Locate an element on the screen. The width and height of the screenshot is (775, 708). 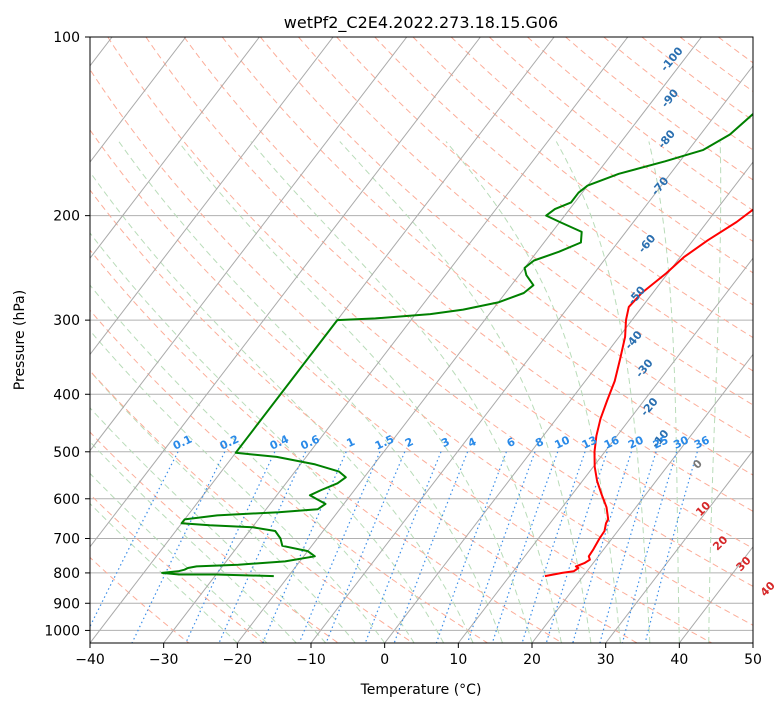
mixing-ratio-label: 13 is located at coordinates (589, 442).